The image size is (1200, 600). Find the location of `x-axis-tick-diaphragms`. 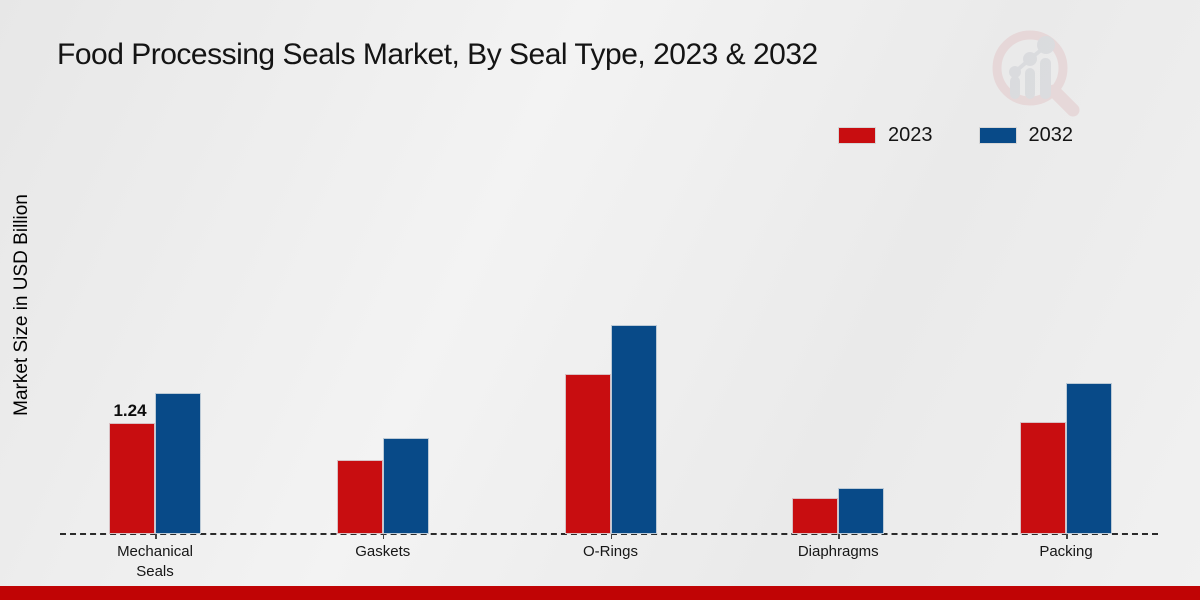

x-axis-tick-diaphragms is located at coordinates (839, 536).